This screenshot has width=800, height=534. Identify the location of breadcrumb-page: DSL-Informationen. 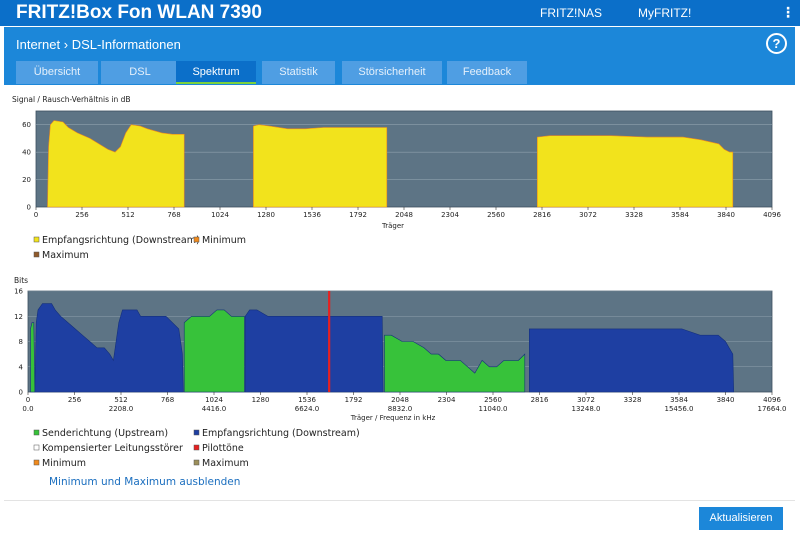
(126, 44).